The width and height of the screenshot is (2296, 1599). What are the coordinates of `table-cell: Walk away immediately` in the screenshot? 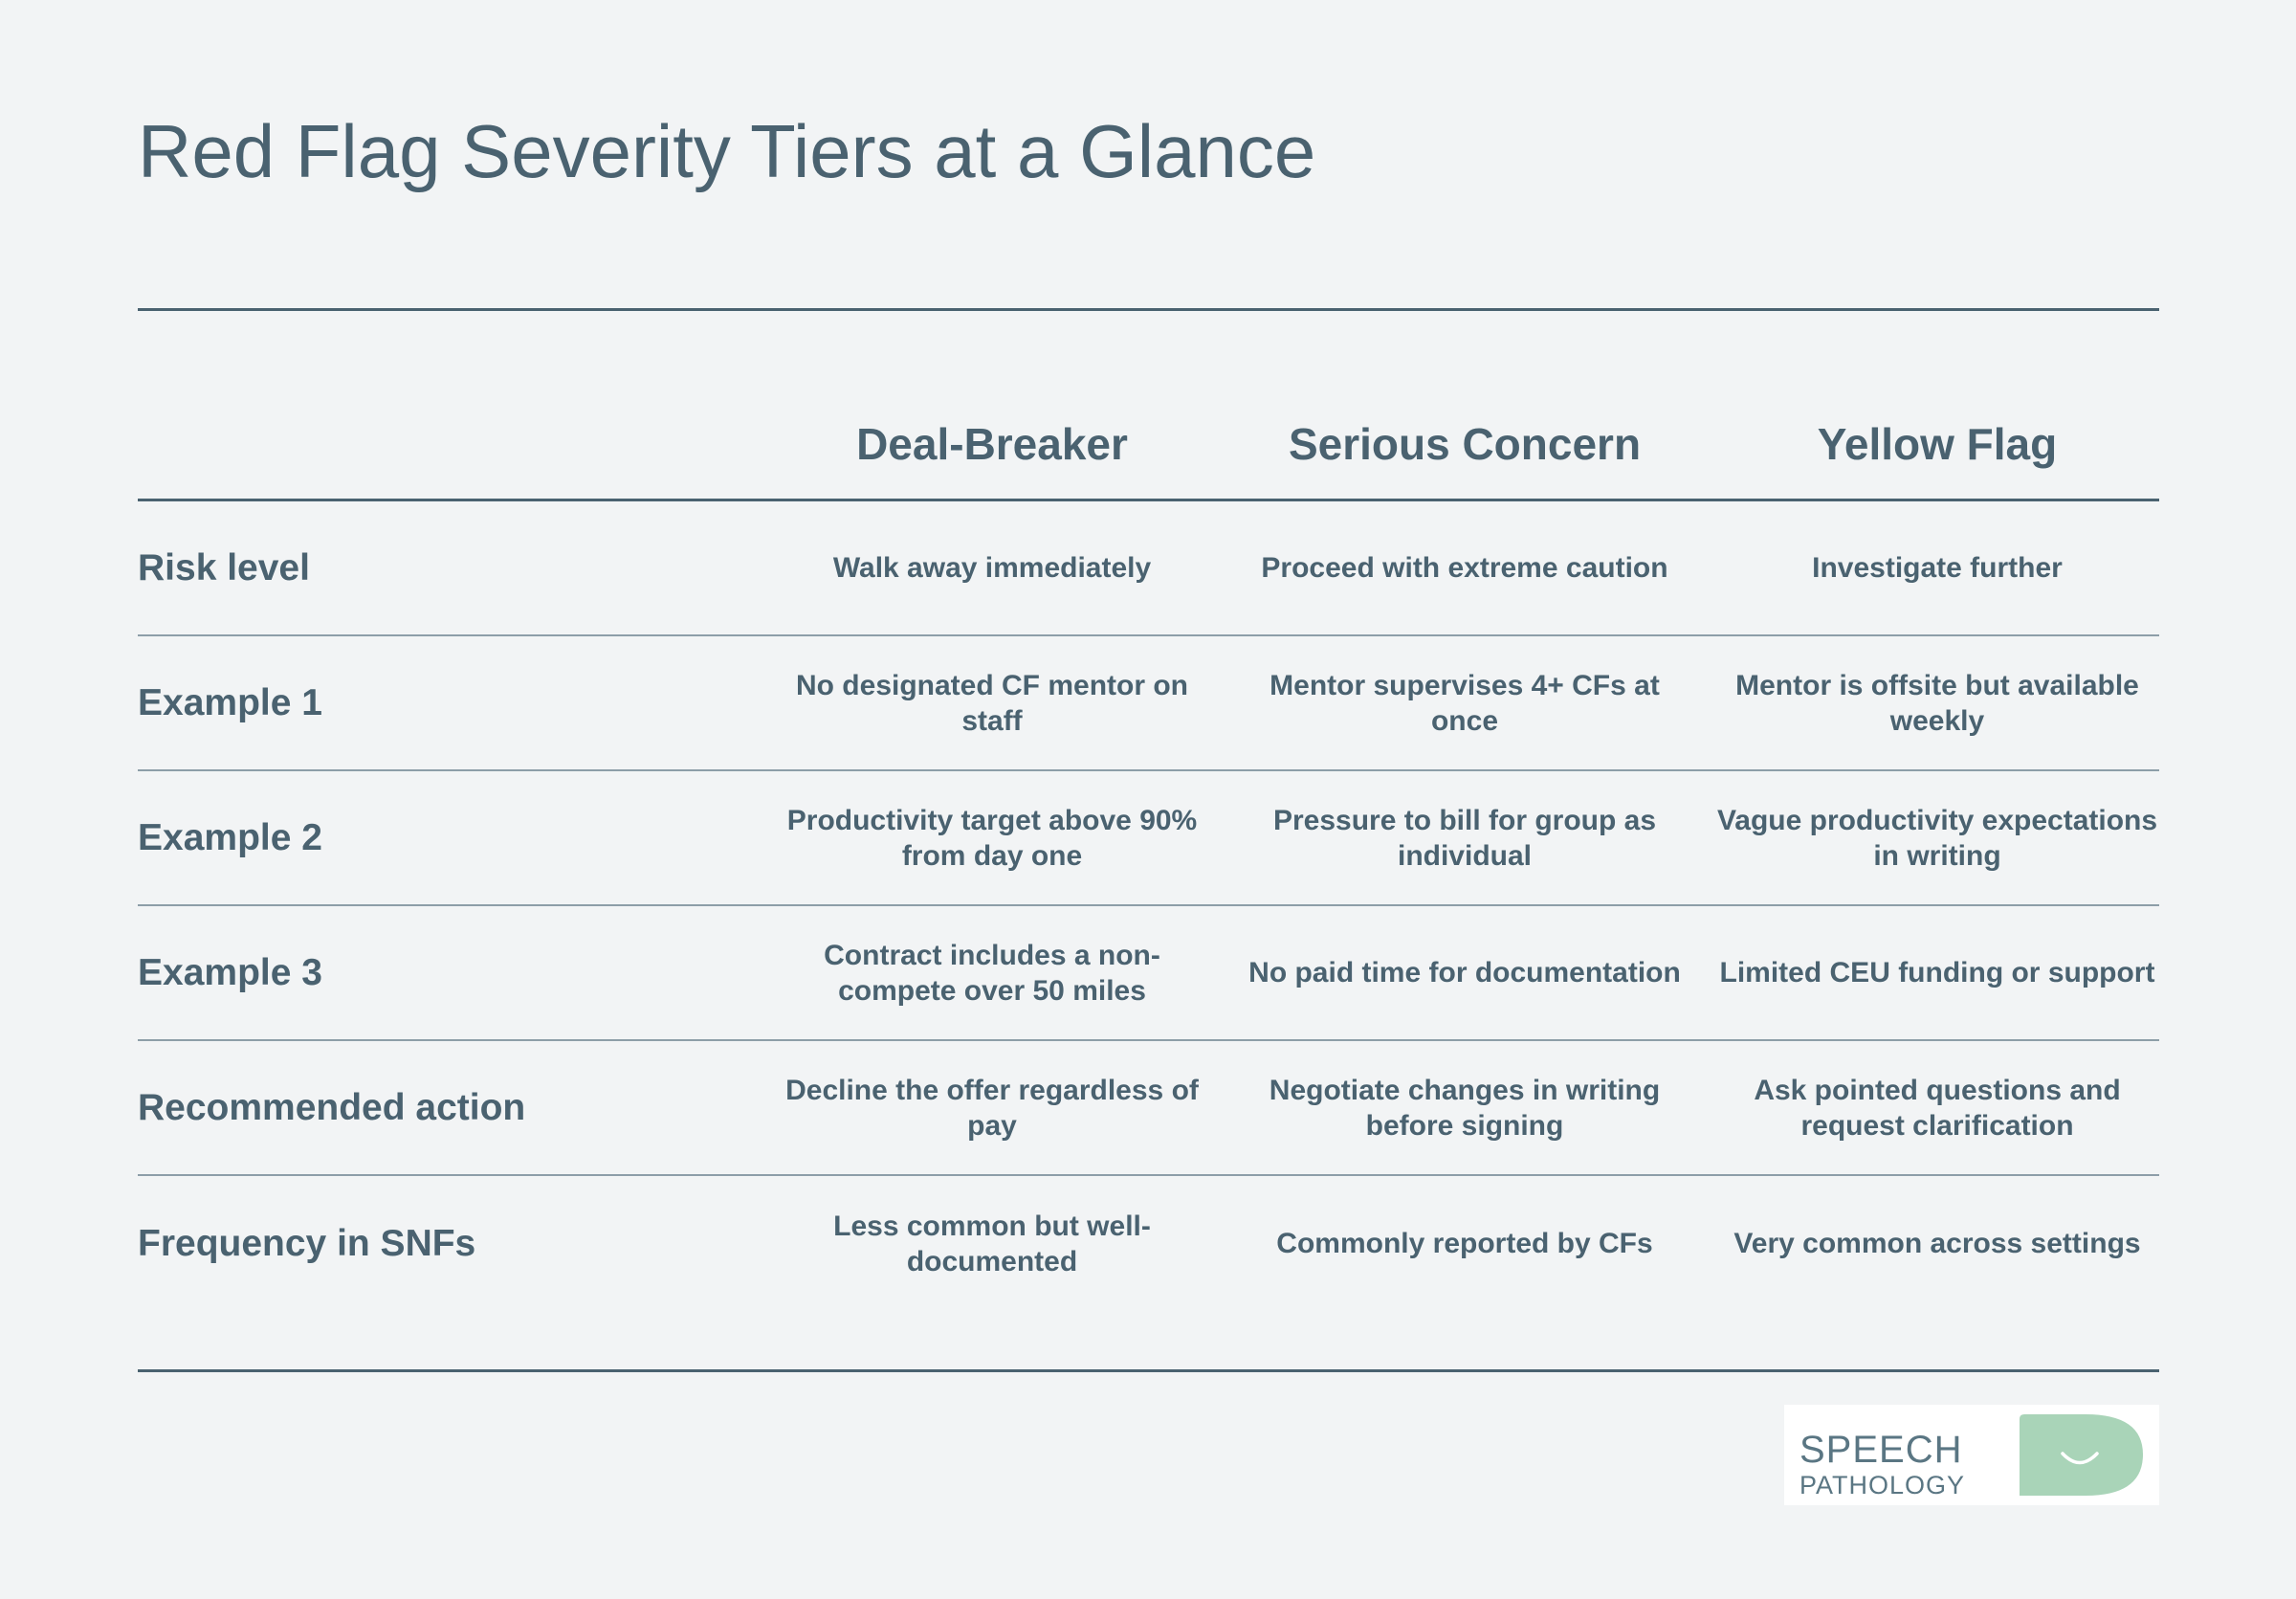 It's located at (992, 568).